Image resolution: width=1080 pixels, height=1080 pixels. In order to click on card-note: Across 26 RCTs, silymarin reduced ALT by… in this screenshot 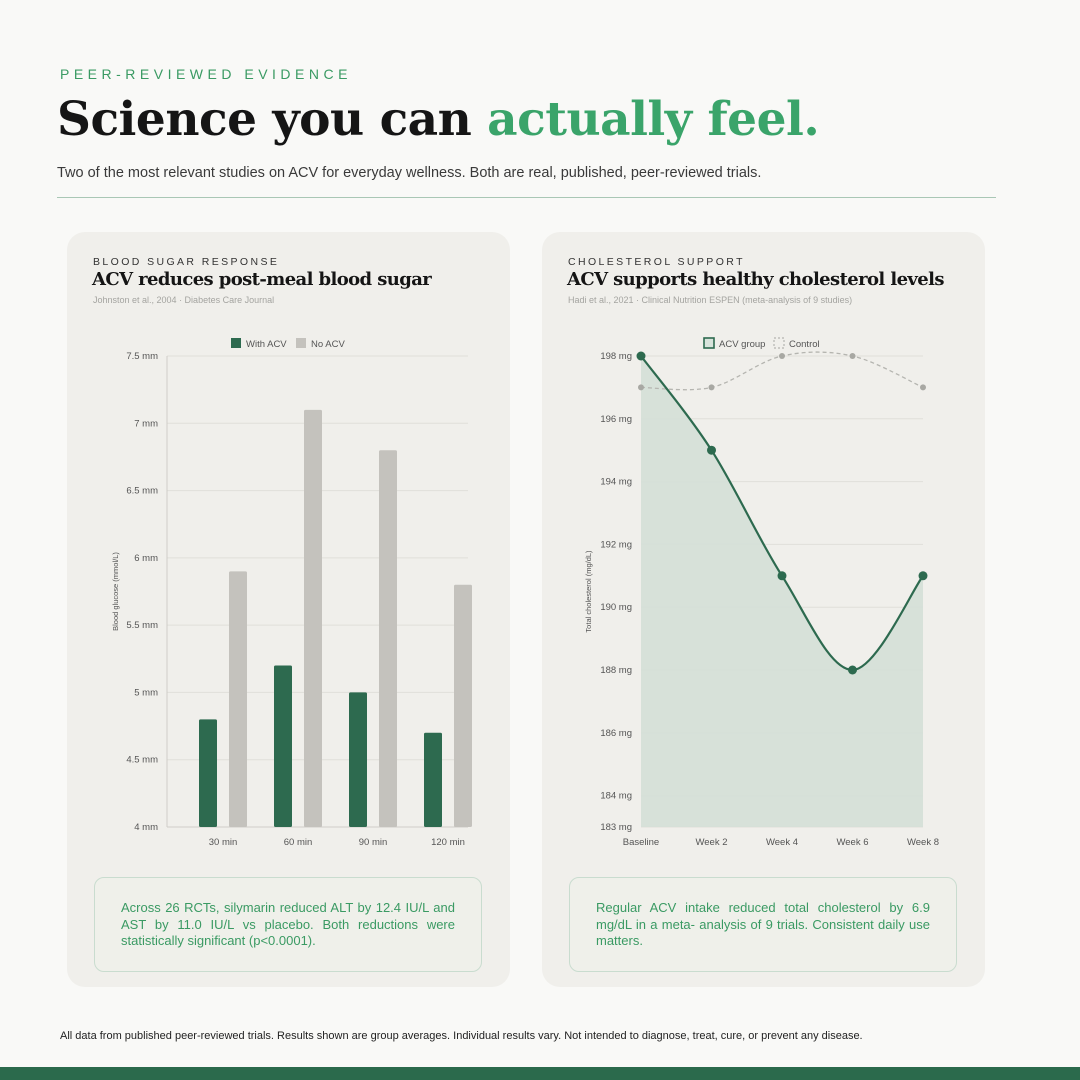, I will do `click(288, 924)`.